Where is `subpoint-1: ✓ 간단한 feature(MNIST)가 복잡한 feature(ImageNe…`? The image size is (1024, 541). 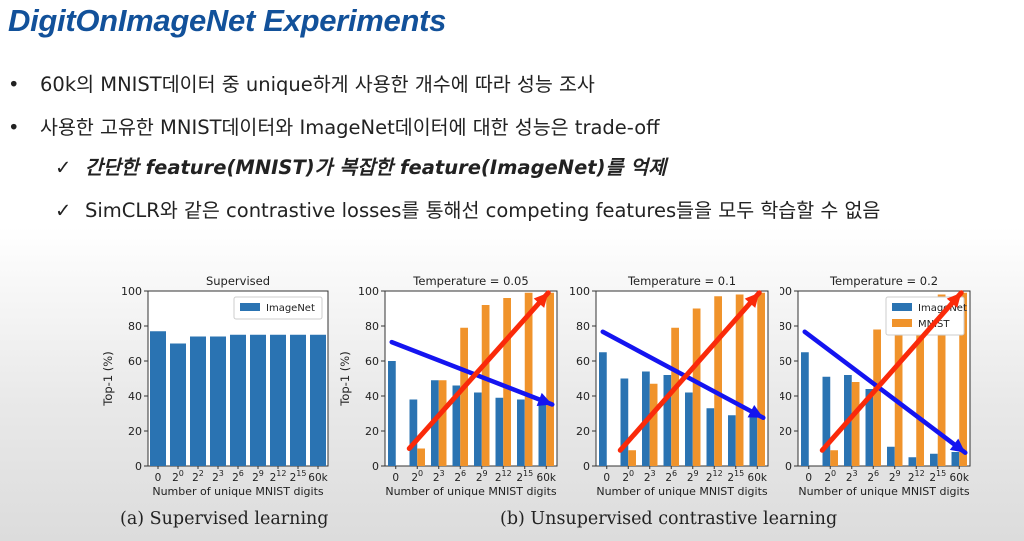
subpoint-1: ✓ 간단한 feature(MNIST)가 복잡한 feature(ImageNe… is located at coordinates (360, 165).